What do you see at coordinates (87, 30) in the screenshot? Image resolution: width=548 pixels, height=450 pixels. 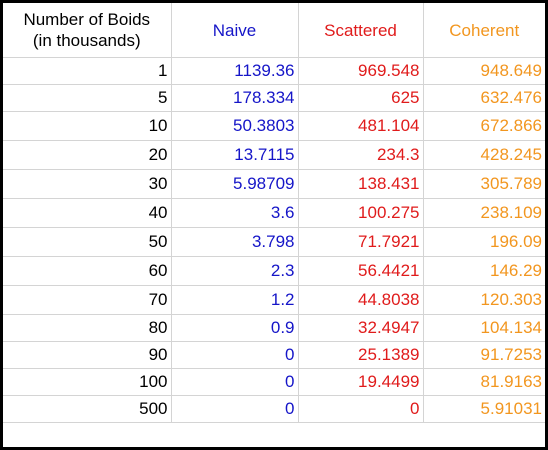 I see `header-number-of-boids: Number of Boids (in thousands)` at bounding box center [87, 30].